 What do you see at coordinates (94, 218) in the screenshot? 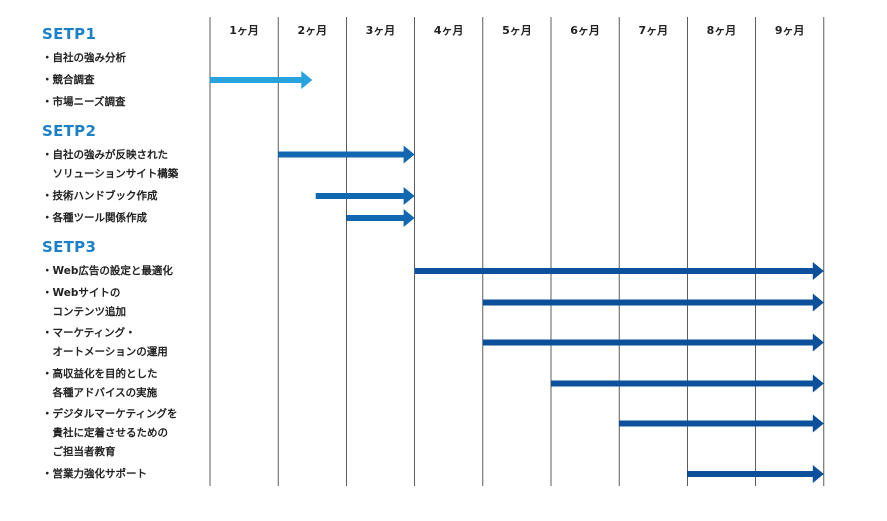
I see `task-label: ・各種ツール関係作成` at bounding box center [94, 218].